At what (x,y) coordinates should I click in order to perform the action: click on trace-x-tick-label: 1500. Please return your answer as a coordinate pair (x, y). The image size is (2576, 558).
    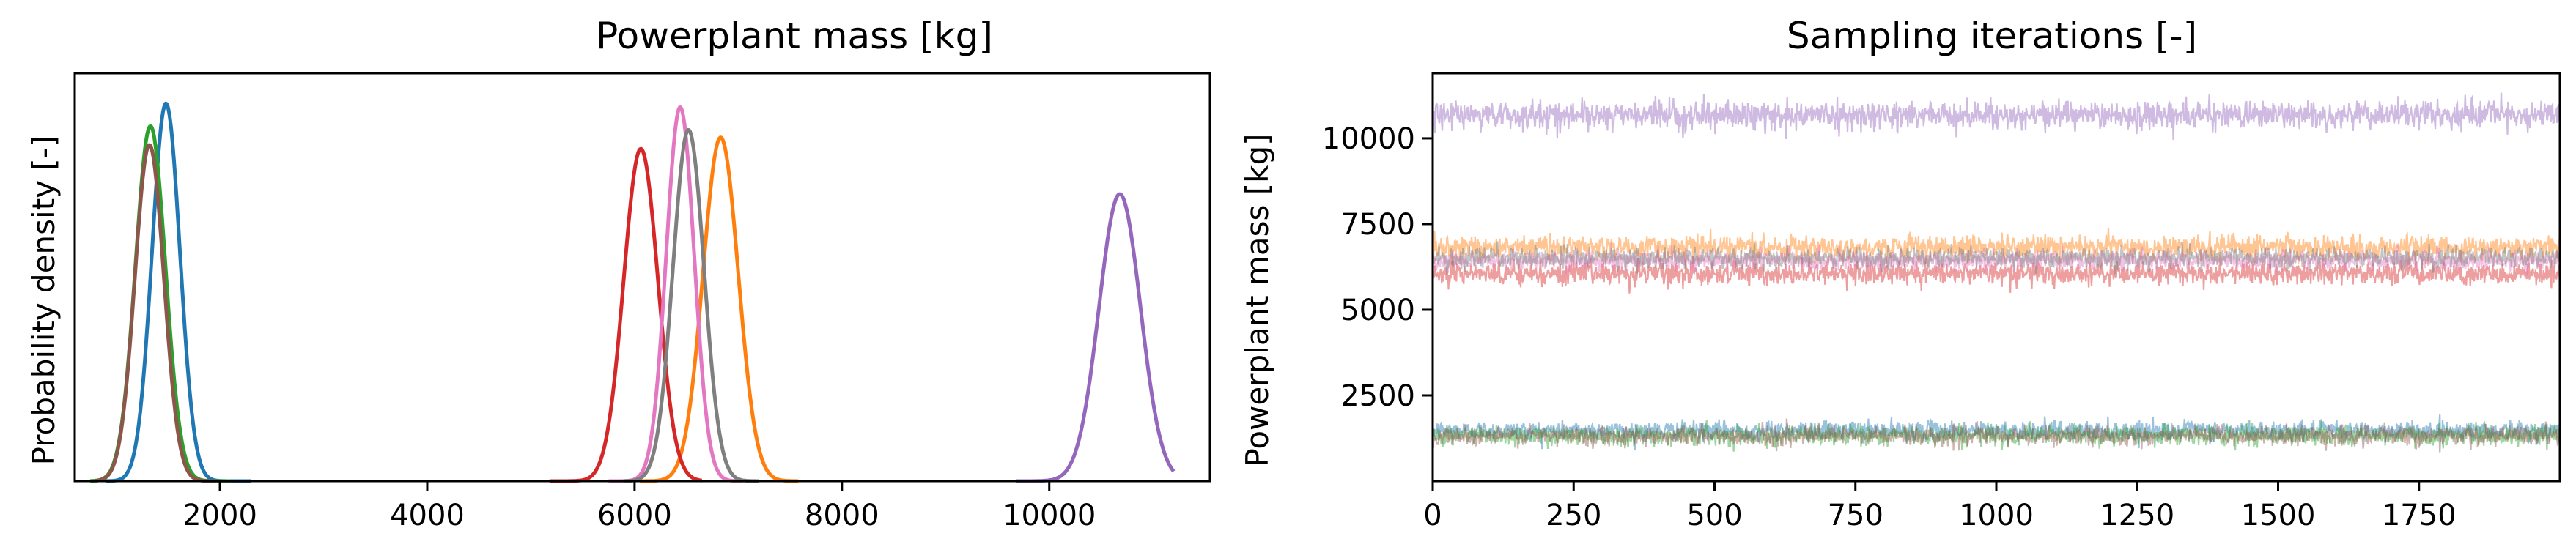
    Looking at the image, I should click on (2278, 515).